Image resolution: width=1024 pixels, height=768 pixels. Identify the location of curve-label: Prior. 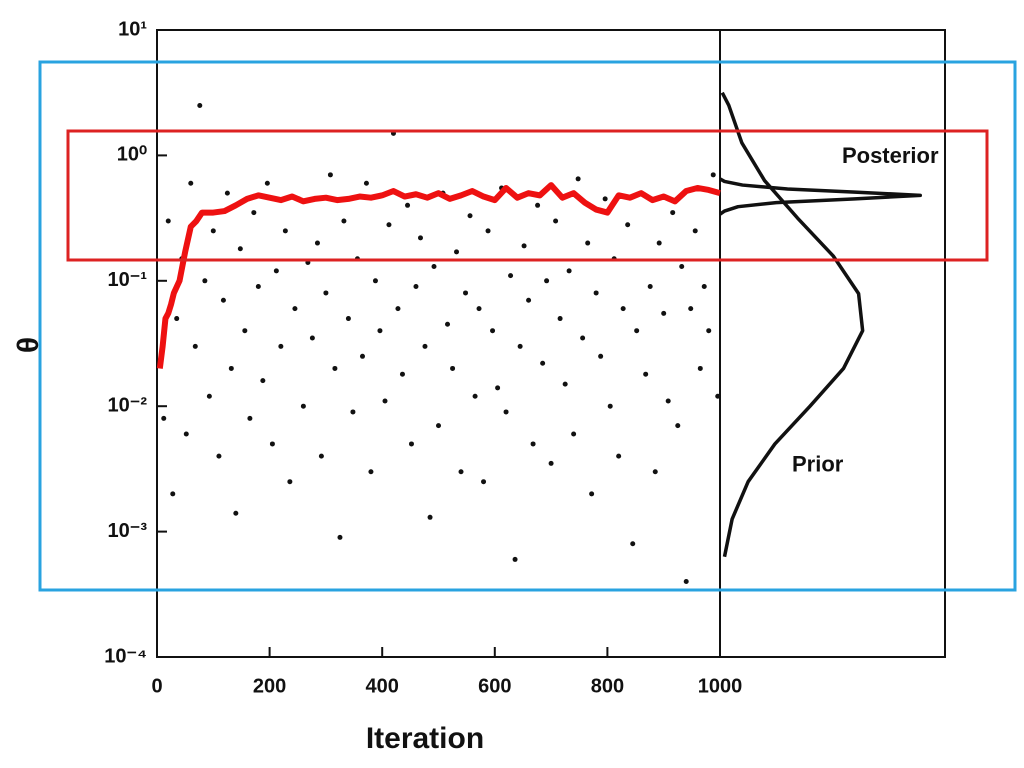
(818, 464).